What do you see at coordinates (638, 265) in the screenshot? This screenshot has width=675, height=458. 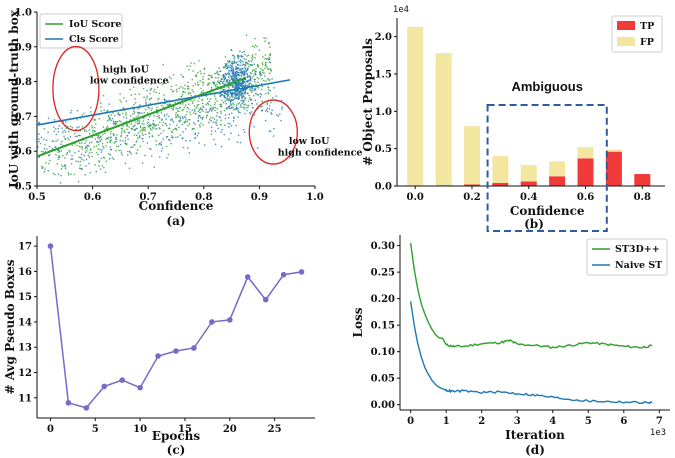 I see `legend-label-naive: Naive ST` at bounding box center [638, 265].